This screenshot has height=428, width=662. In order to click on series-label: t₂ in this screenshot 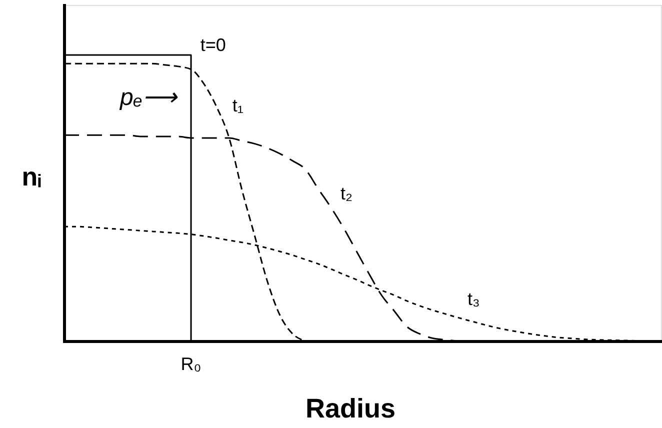, I will do `click(346, 194)`.